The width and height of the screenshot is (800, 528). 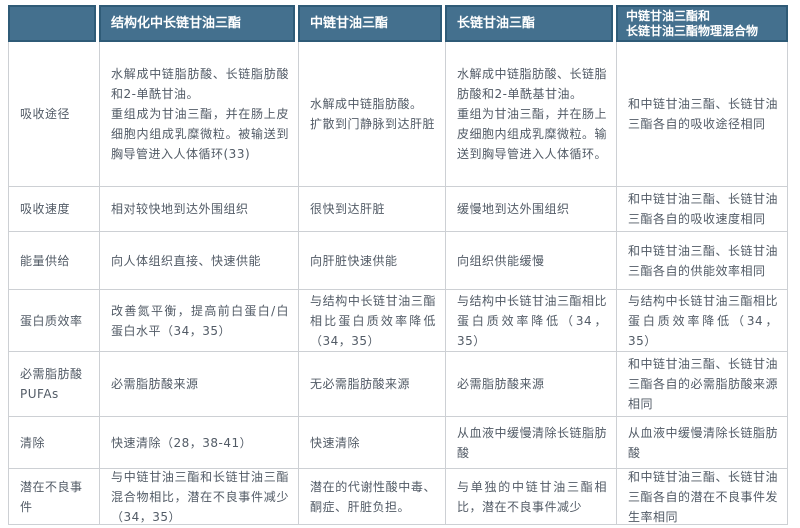 I want to click on table-cell: 和中链甘油三酯、长链甘油三酯各自的潜在不良事件发生率相同, so click(x=702, y=497).